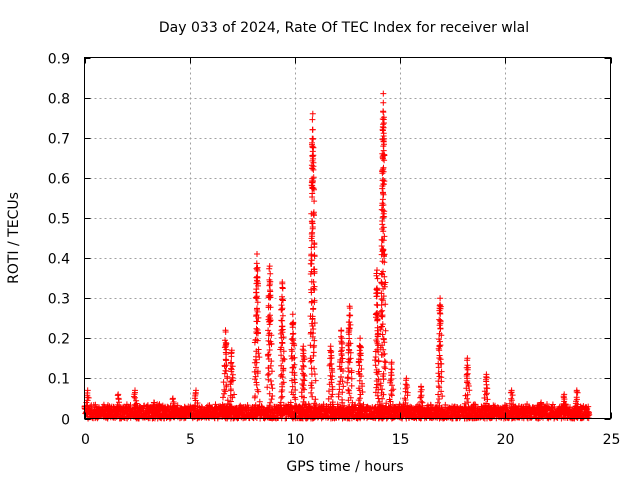 The image size is (640, 480). Describe the element at coordinates (65, 421) in the screenshot. I see `y-tick-label: 0` at that location.